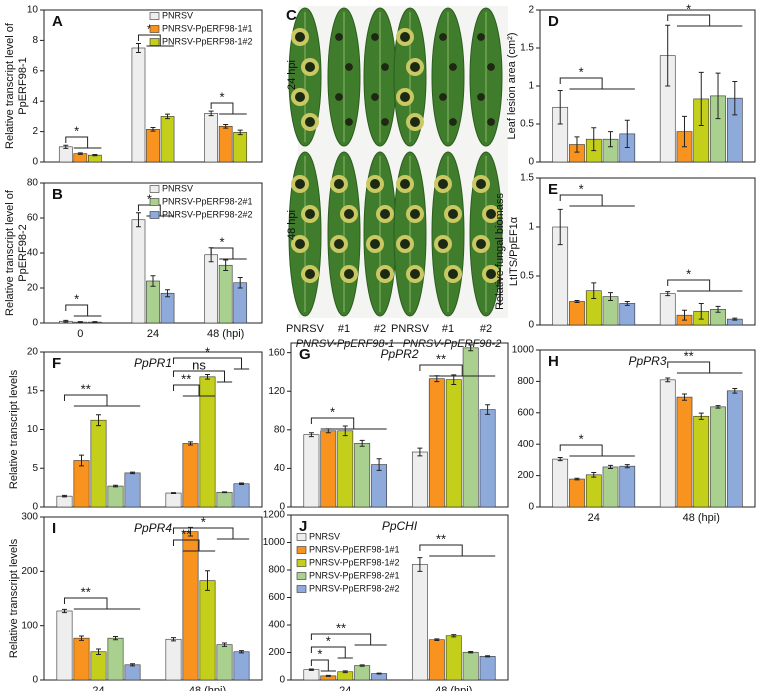 This screenshot has height=691, width=760. What do you see at coordinates (23, 85) in the screenshot?
I see `y-axis-label: PpERF98-1` at bounding box center [23, 85].